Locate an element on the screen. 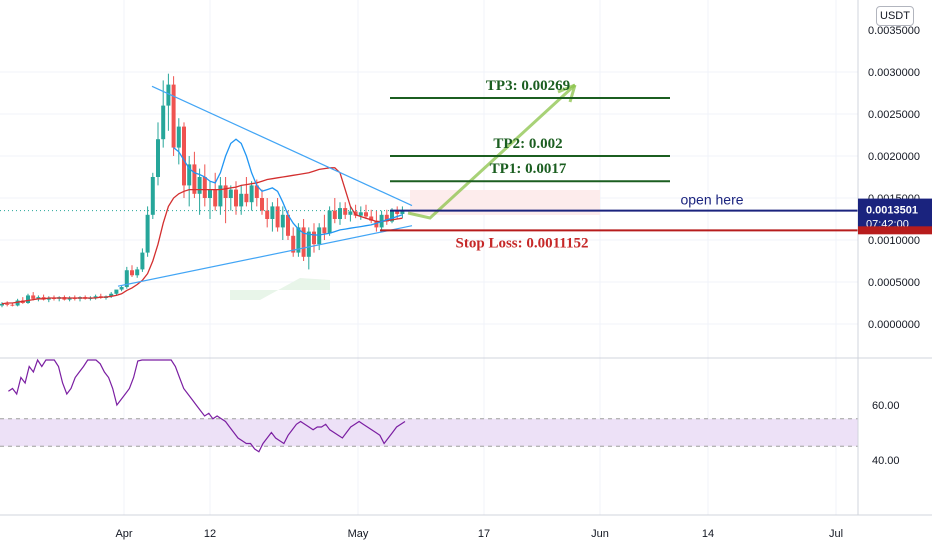  x-tick-label: 14 is located at coordinates (708, 534).